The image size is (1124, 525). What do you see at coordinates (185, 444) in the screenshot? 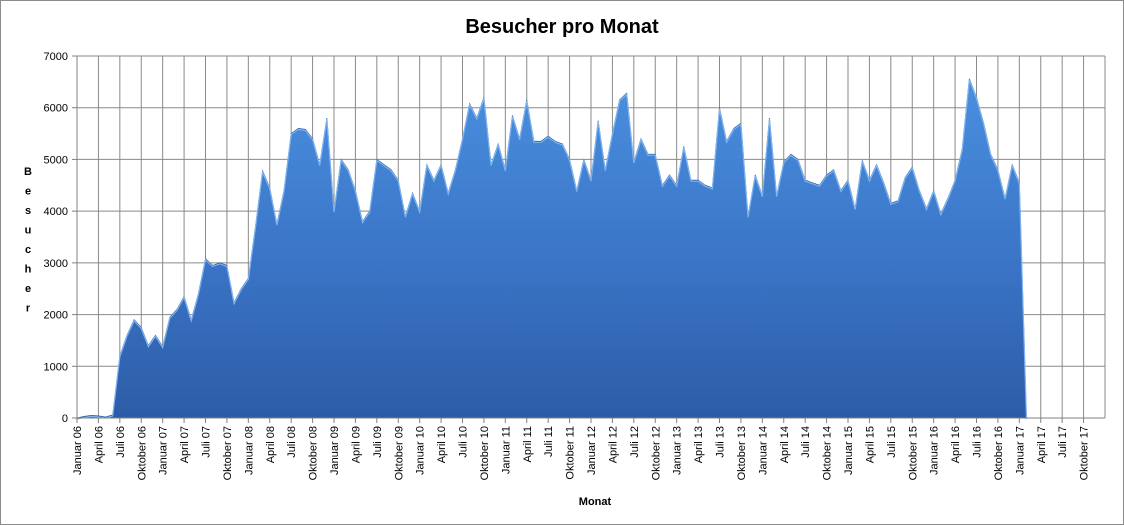
I see `x-tick-label: April 07` at bounding box center [185, 444].